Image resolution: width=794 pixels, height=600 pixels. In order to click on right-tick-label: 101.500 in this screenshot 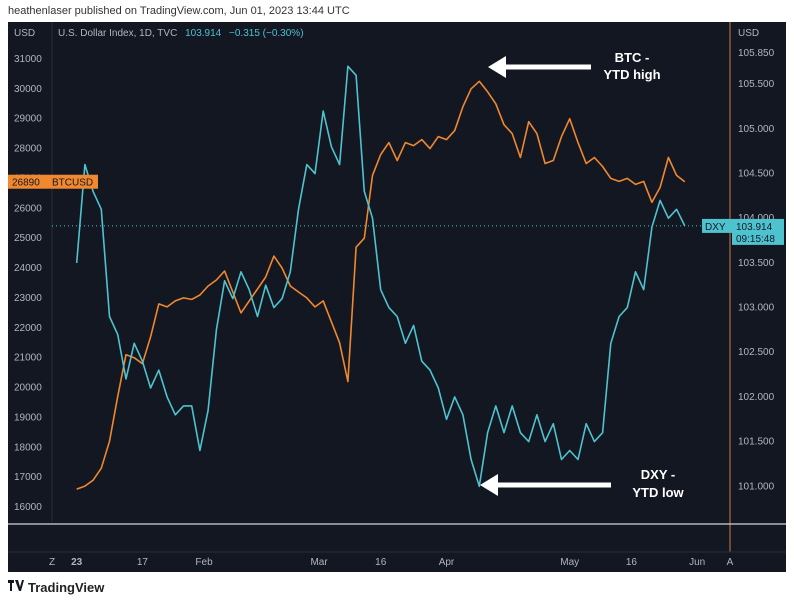, I will do `click(756, 442)`.